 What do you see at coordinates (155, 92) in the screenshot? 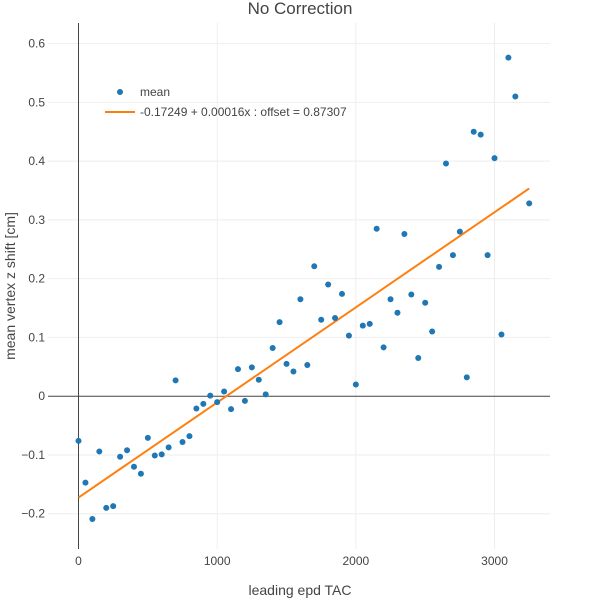
I see `legend-label-mean: mean` at bounding box center [155, 92].